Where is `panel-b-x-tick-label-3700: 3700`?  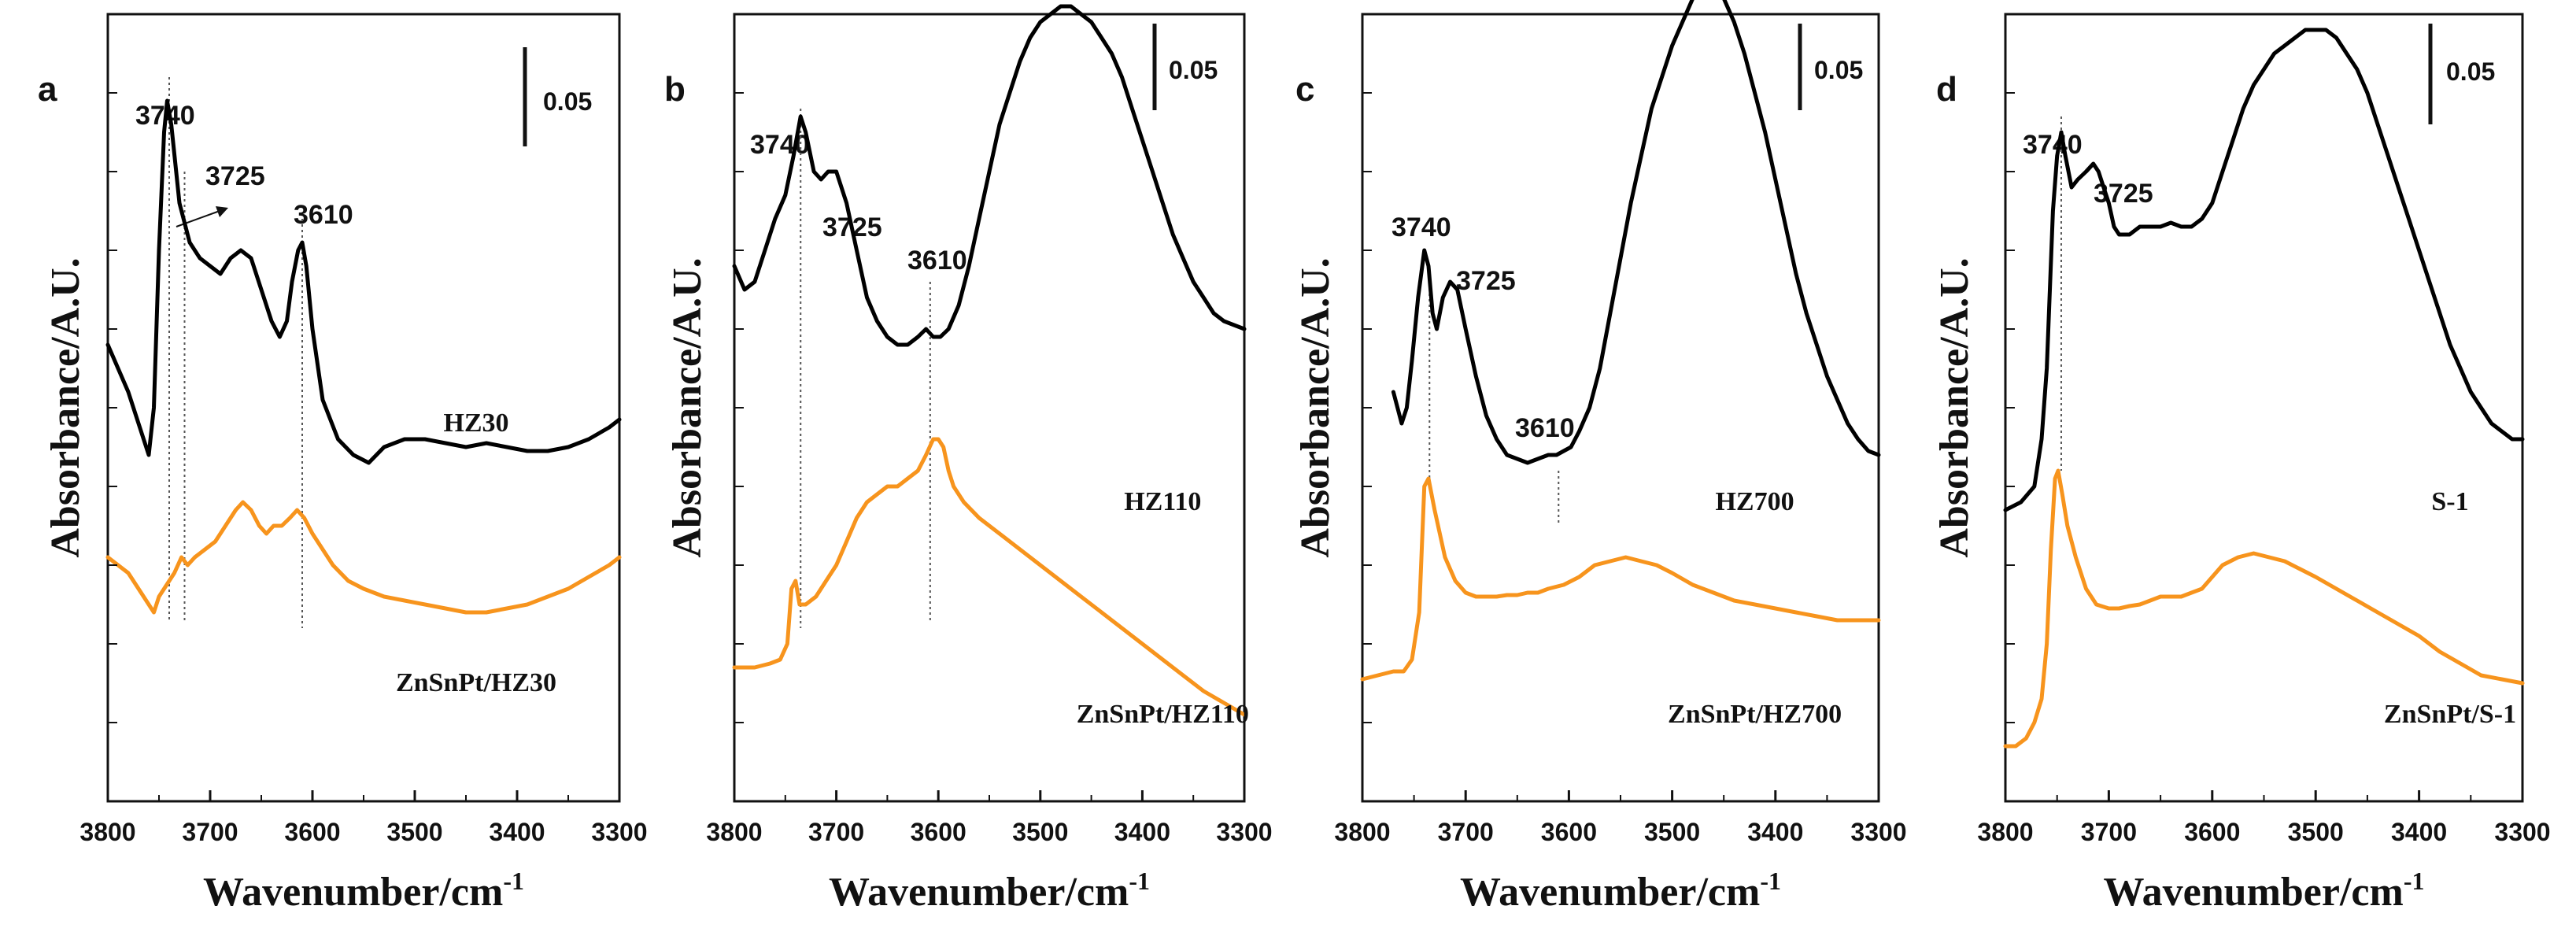 panel-b-x-tick-label-3700: 3700 is located at coordinates (836, 832).